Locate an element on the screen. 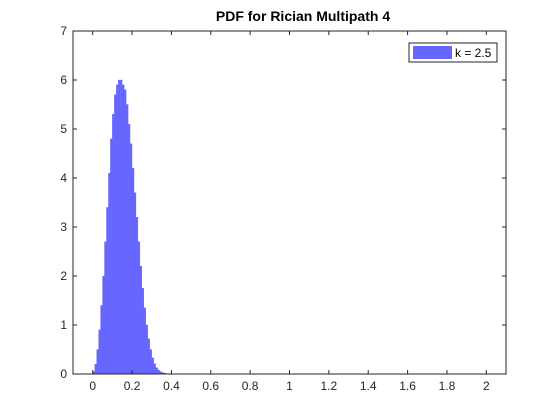  y-tick-label: 3 is located at coordinates (63, 227).